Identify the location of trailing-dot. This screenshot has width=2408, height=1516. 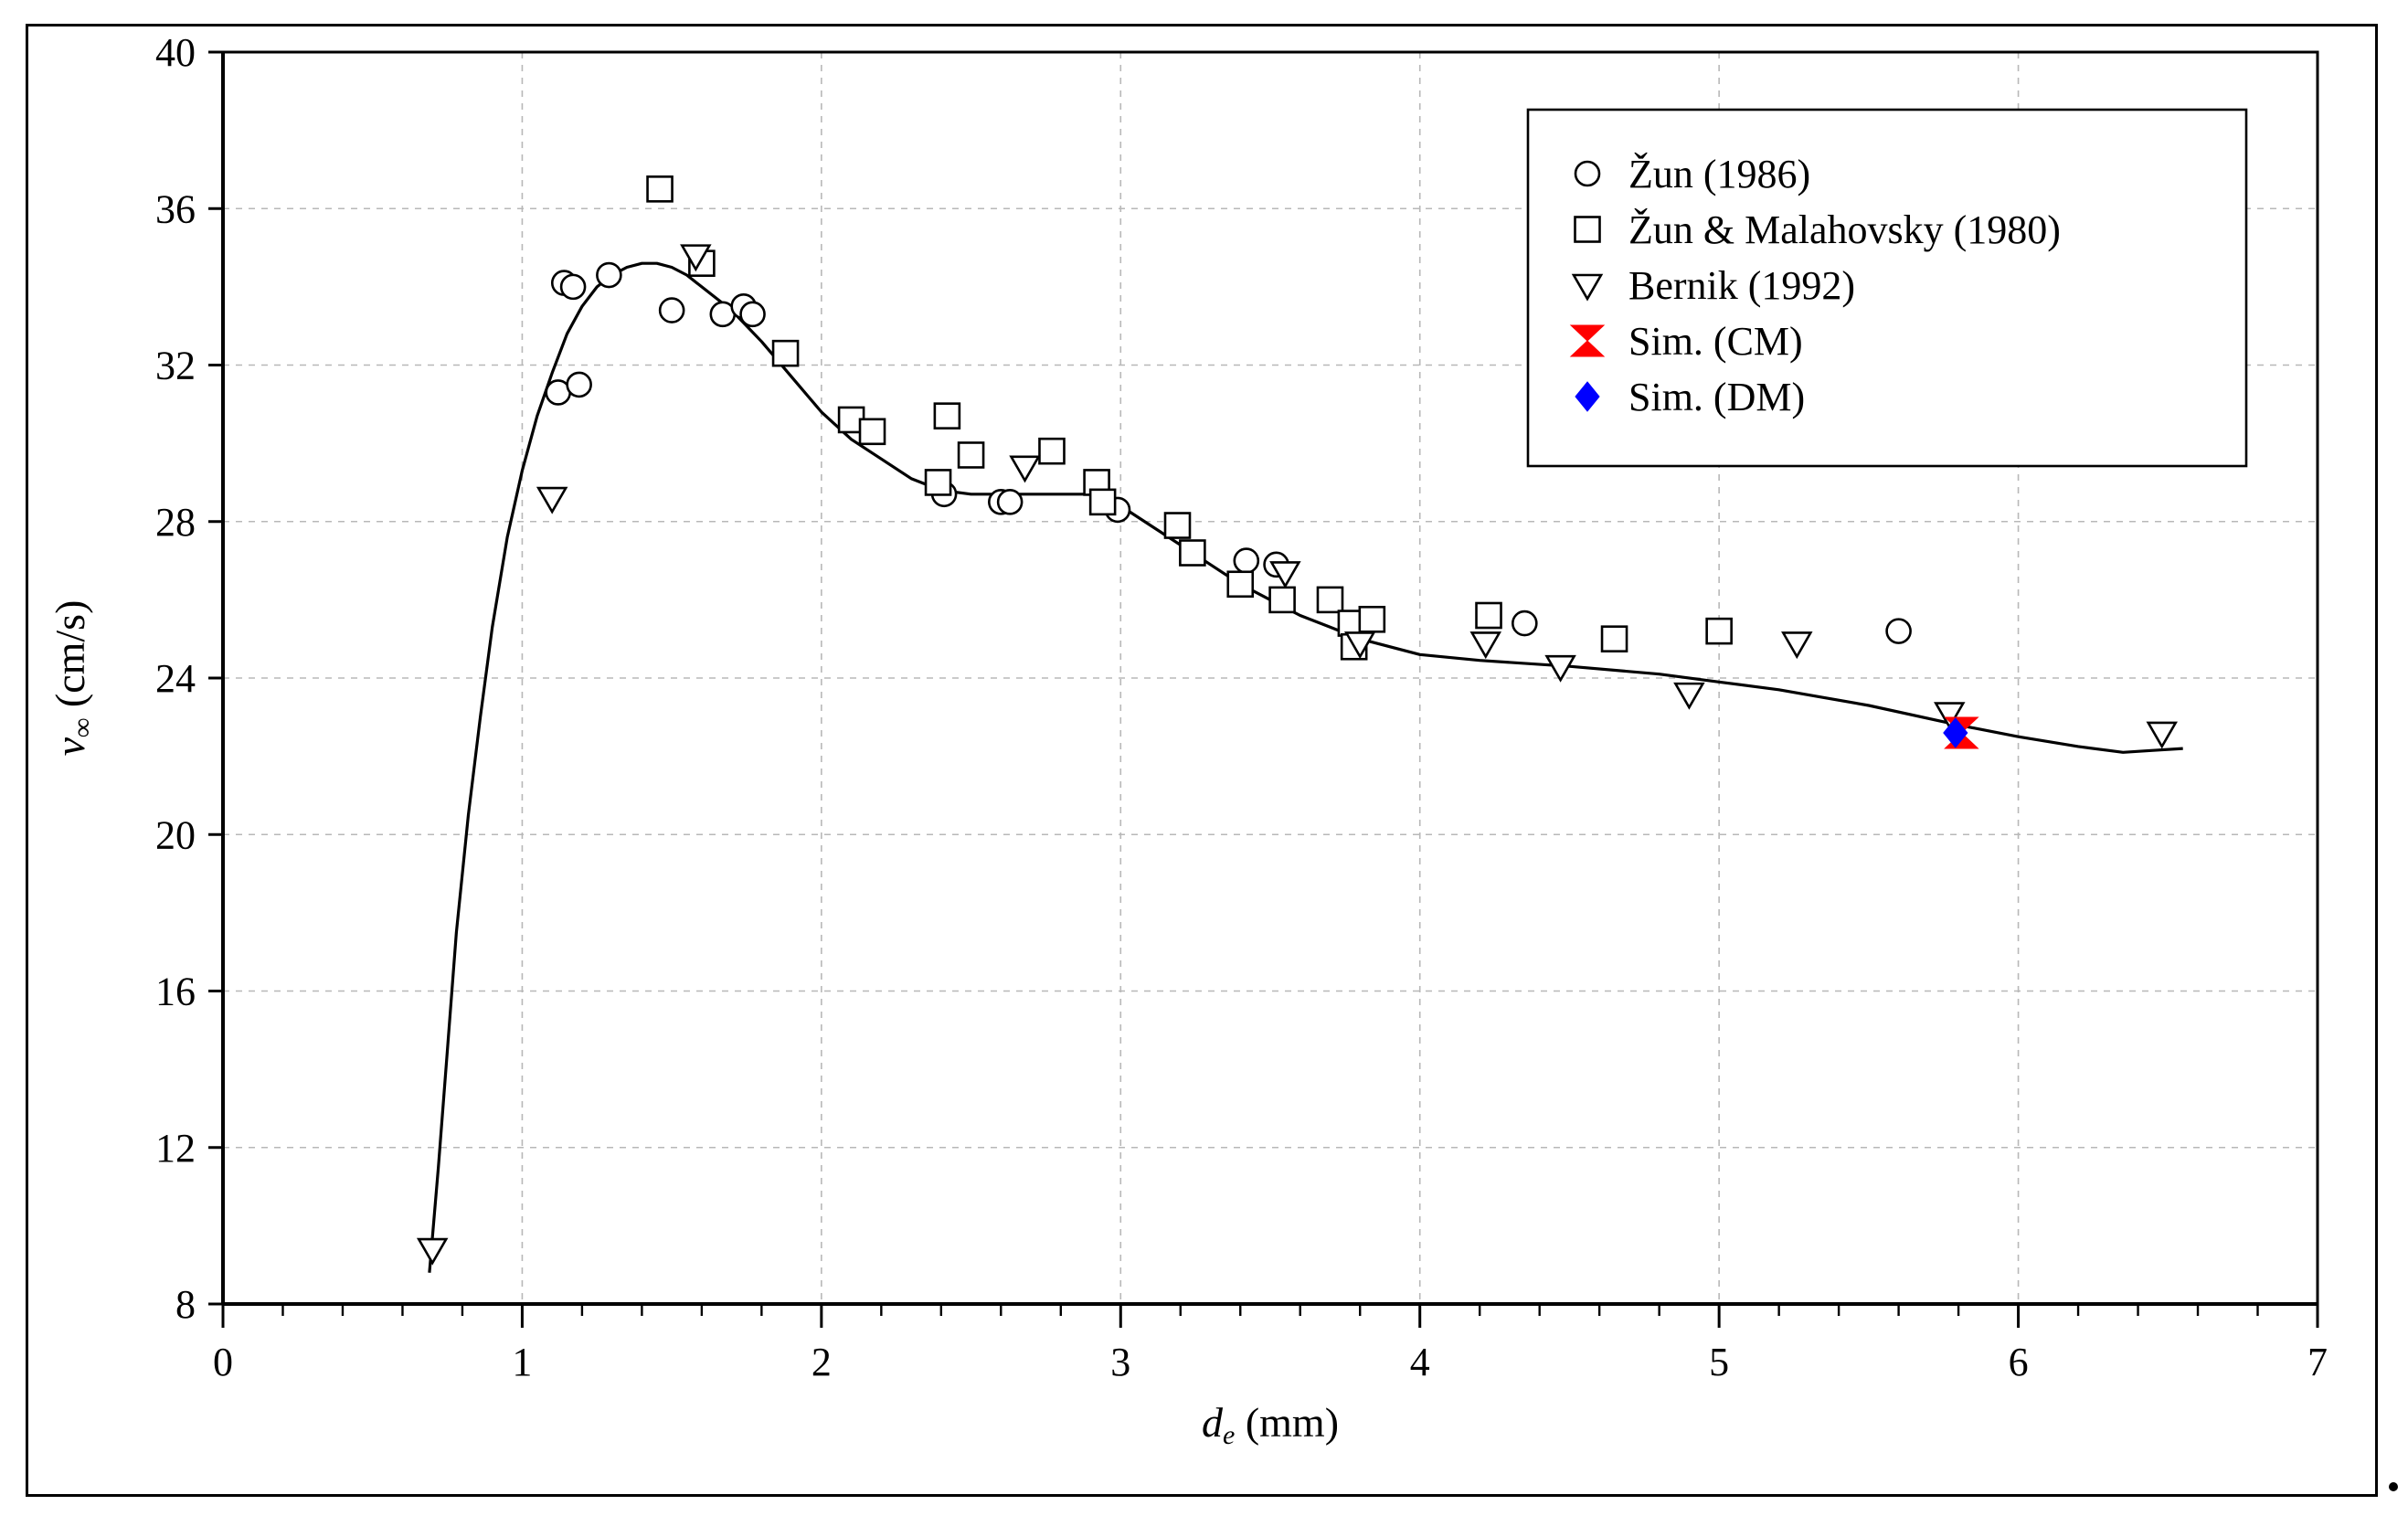
(2393, 1486).